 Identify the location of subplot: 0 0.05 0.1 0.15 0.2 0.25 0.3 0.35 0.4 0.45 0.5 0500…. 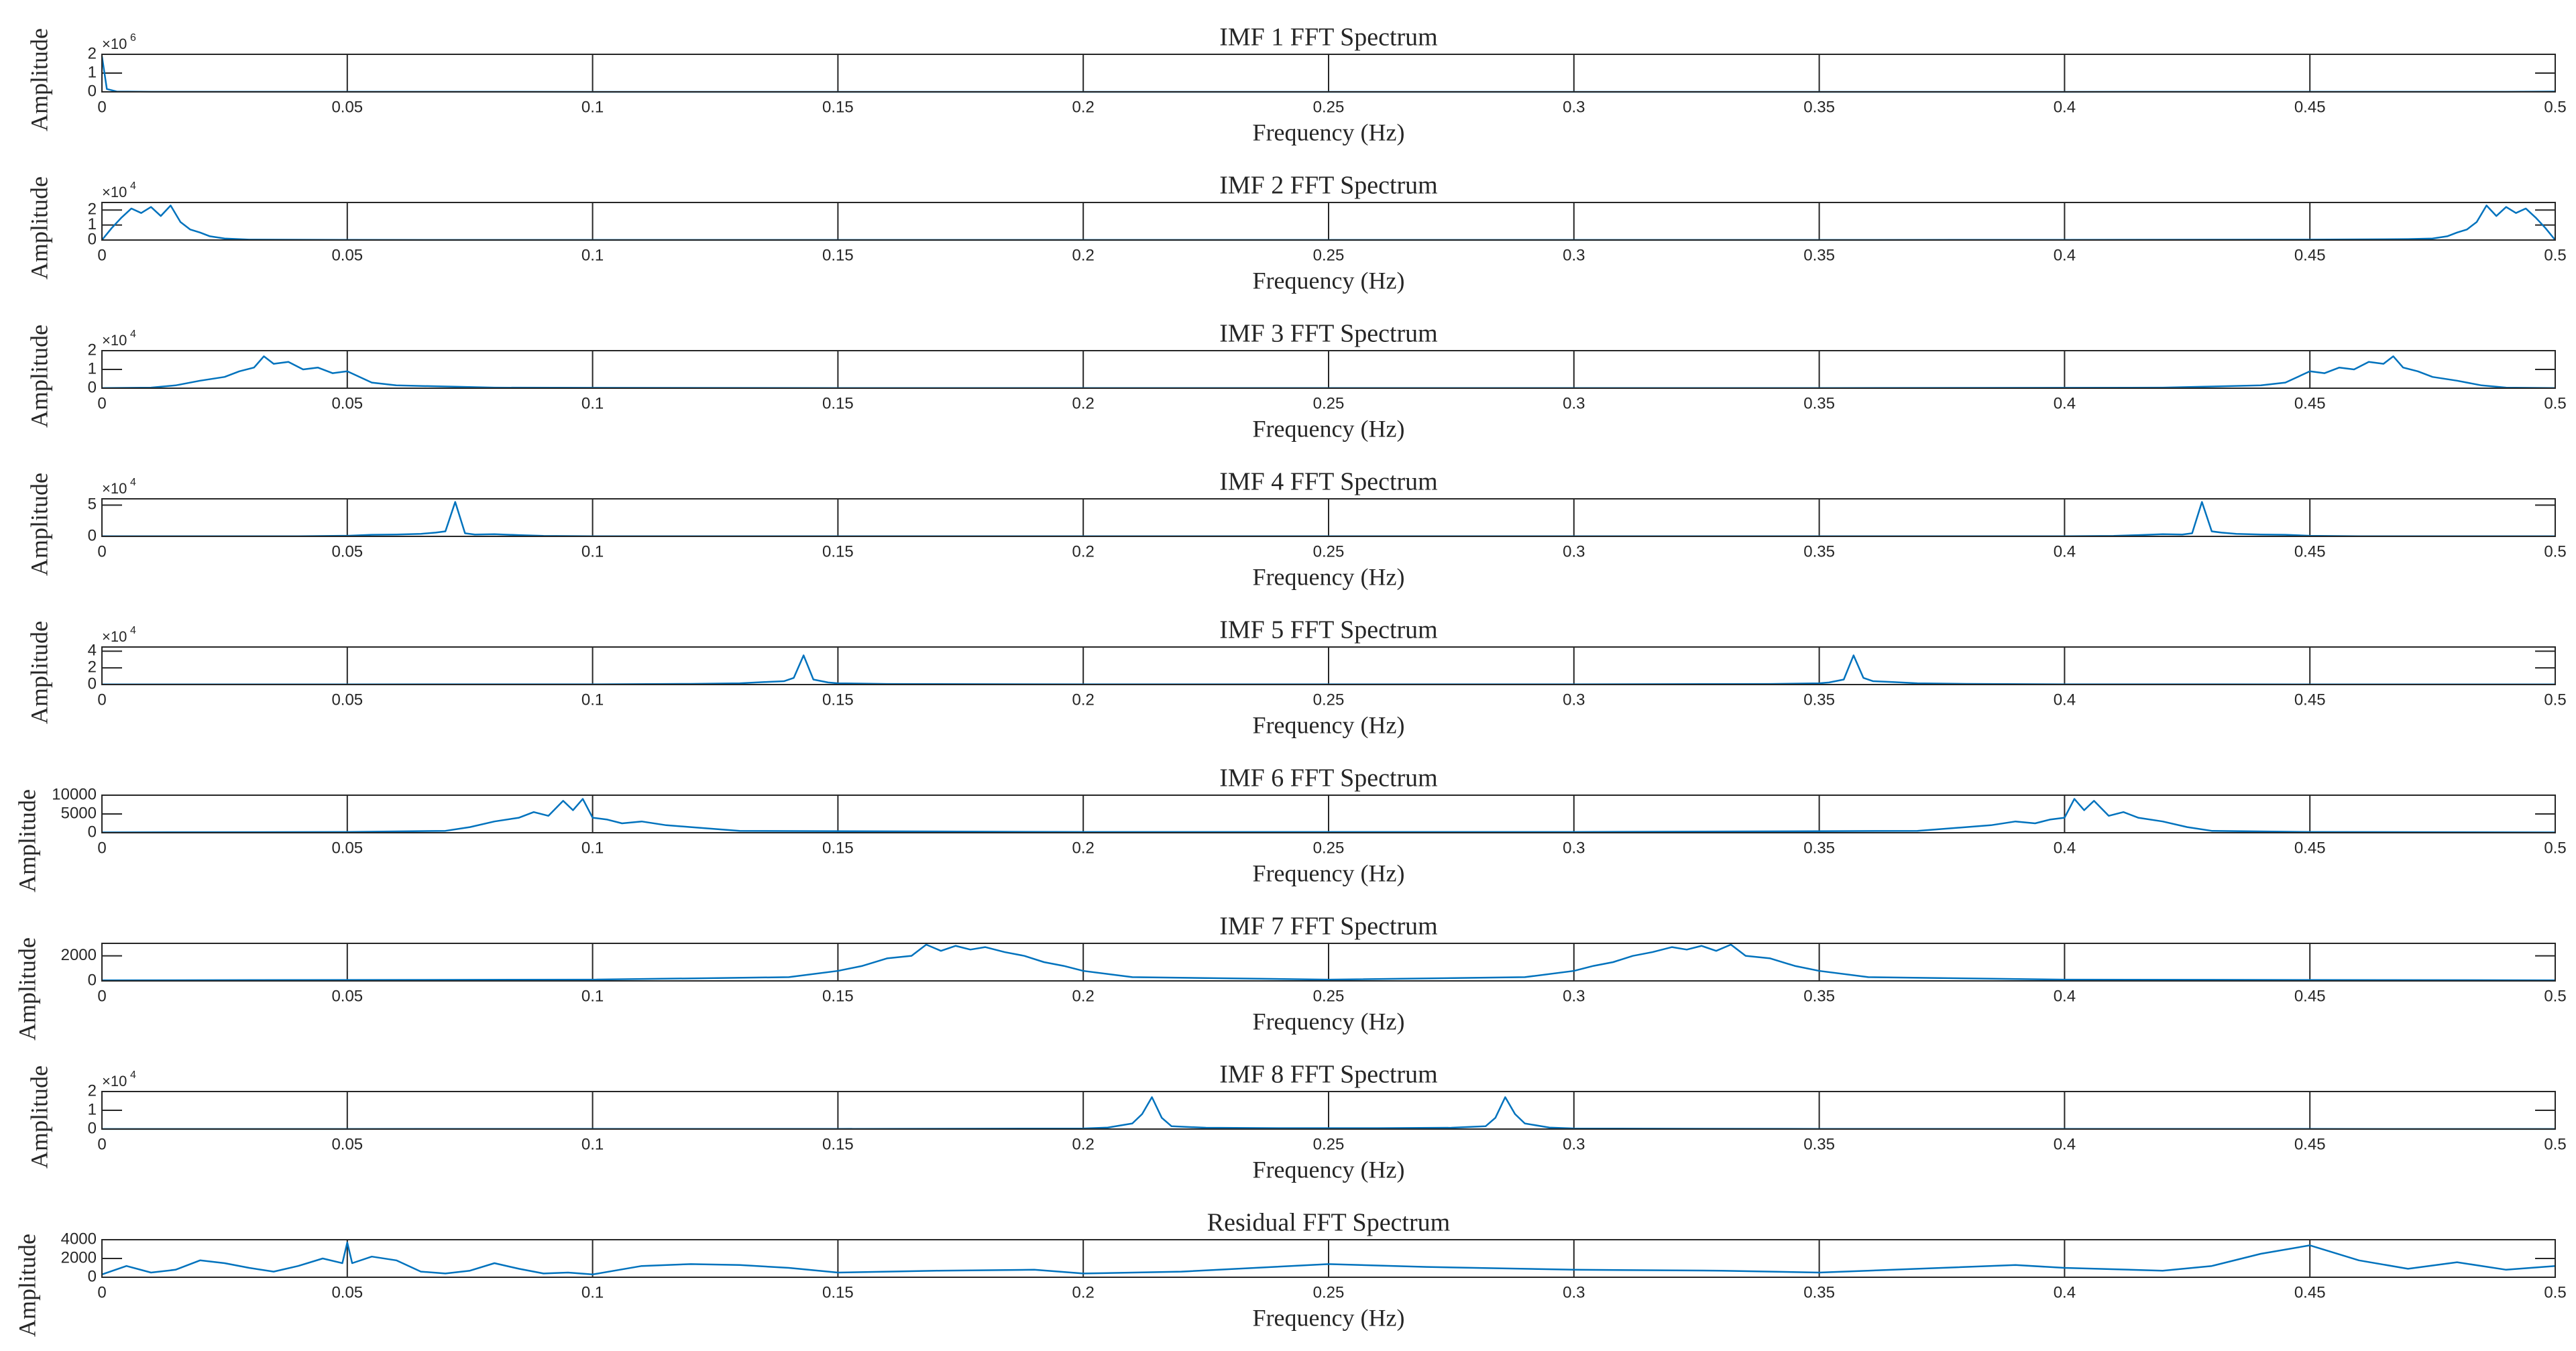
(1289, 828).